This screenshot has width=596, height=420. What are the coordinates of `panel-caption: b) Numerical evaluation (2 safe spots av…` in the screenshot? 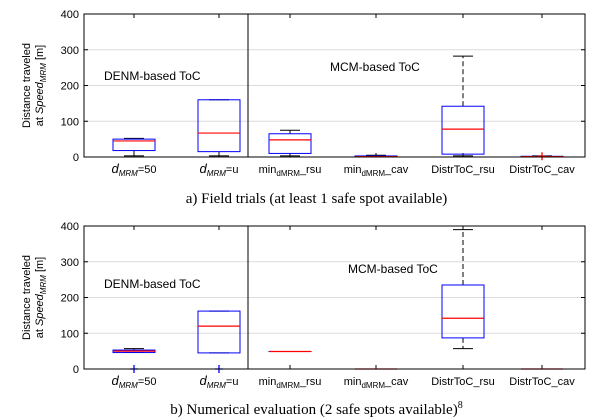 It's located at (316, 409).